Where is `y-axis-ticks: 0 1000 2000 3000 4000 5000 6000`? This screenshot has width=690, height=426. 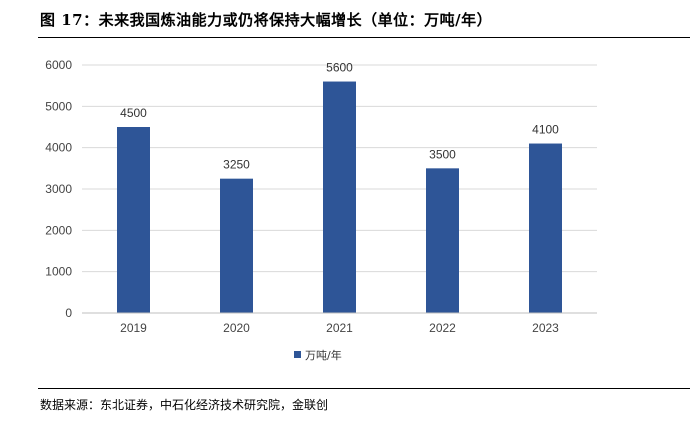
y-axis-ticks: 0 1000 2000 3000 4000 5000 6000 is located at coordinates (58, 189).